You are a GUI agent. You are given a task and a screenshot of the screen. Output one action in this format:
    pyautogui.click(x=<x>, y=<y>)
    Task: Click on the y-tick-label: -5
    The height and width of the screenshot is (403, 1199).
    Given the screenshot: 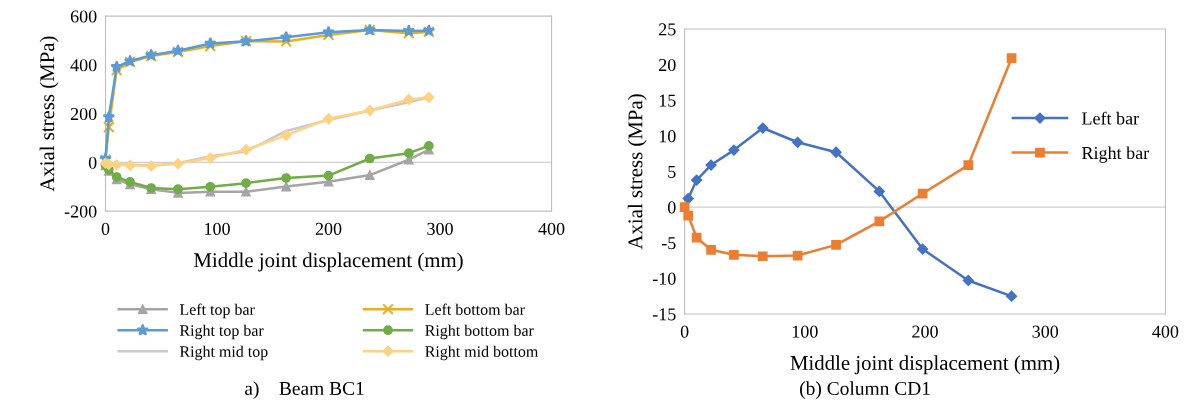 What is the action you would take?
    pyautogui.click(x=668, y=243)
    